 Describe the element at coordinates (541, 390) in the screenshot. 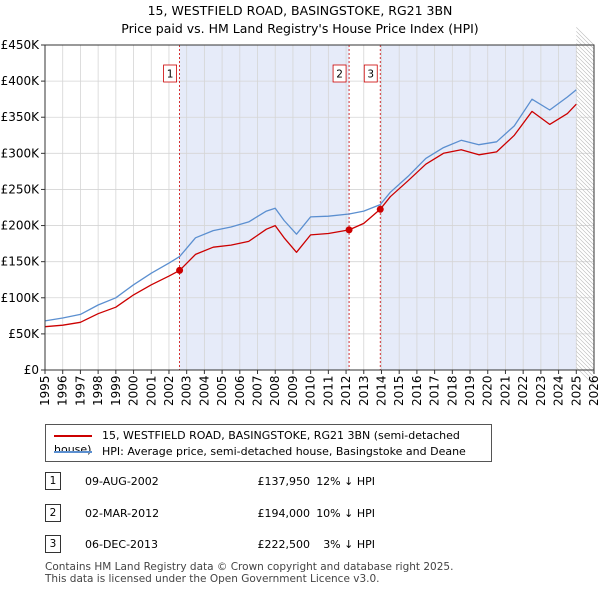

I see `x-tick-label: 2023` at that location.